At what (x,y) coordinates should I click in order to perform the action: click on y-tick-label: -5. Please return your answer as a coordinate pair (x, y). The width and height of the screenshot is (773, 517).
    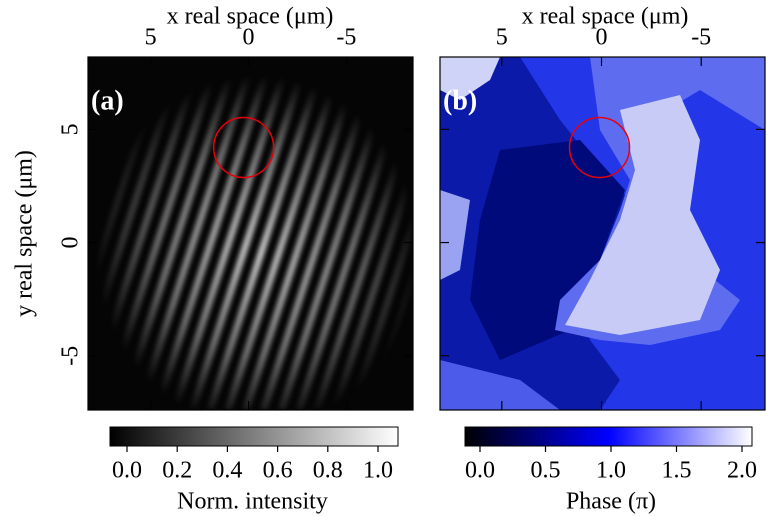
    Looking at the image, I should click on (71, 356).